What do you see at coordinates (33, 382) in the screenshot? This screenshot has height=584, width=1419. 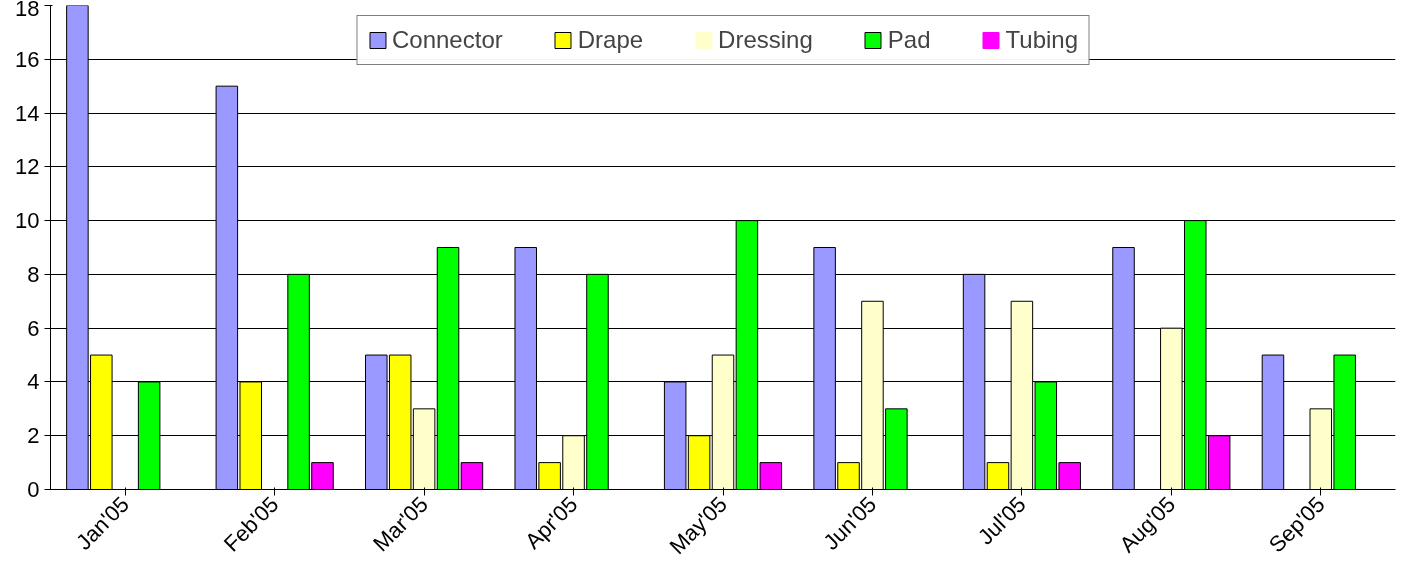 I see `y-tick-label: 4` at bounding box center [33, 382].